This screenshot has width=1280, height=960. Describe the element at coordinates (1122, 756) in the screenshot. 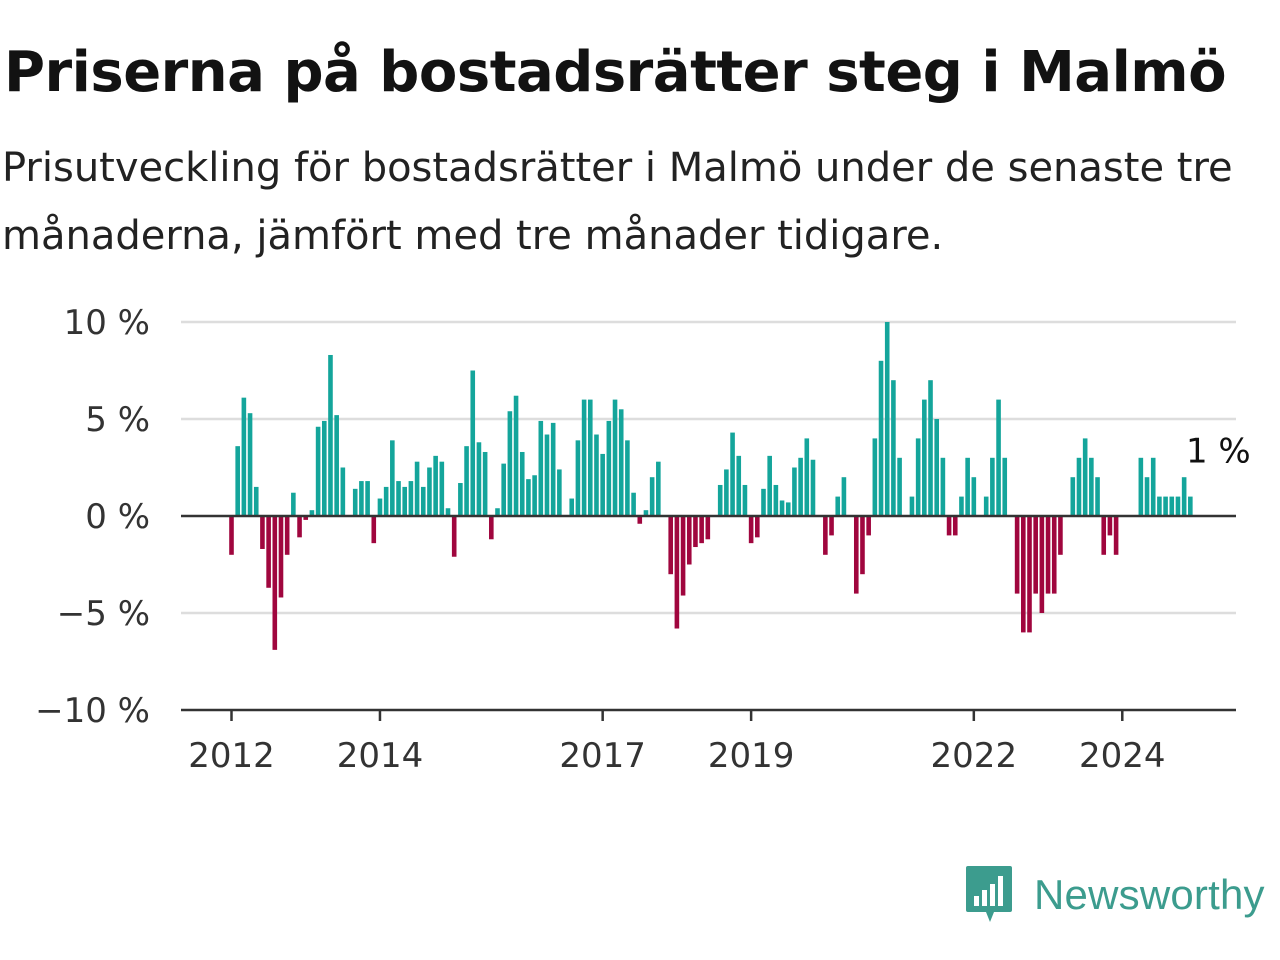

I see `x-tick-label: 2024` at that location.